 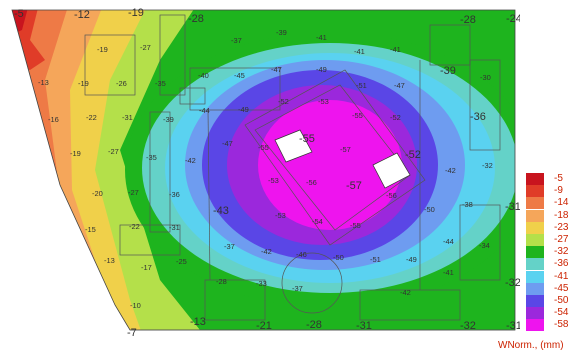 What do you see at coordinates (204, 110) in the screenshot?
I see `contour-value-label: -44` at bounding box center [204, 110].